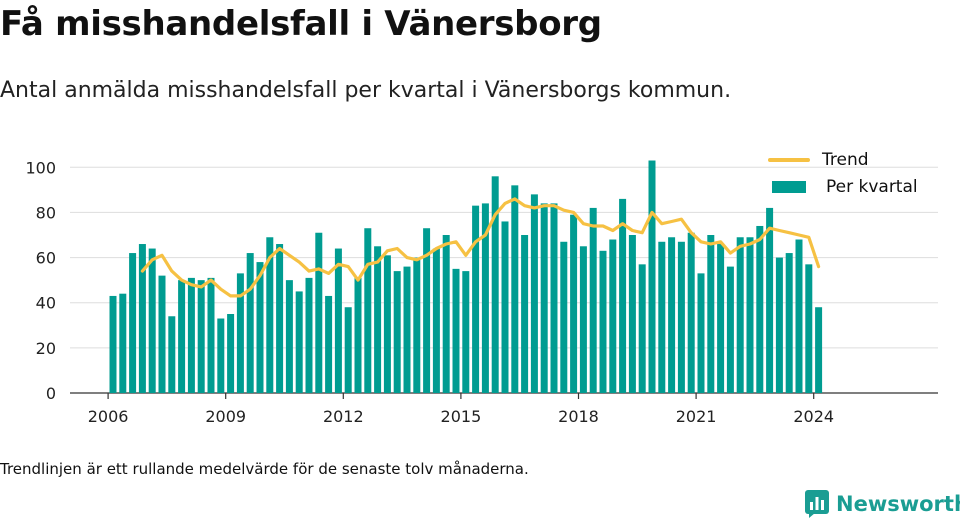  I want to click on legend-swatch-trend, so click(789, 159).